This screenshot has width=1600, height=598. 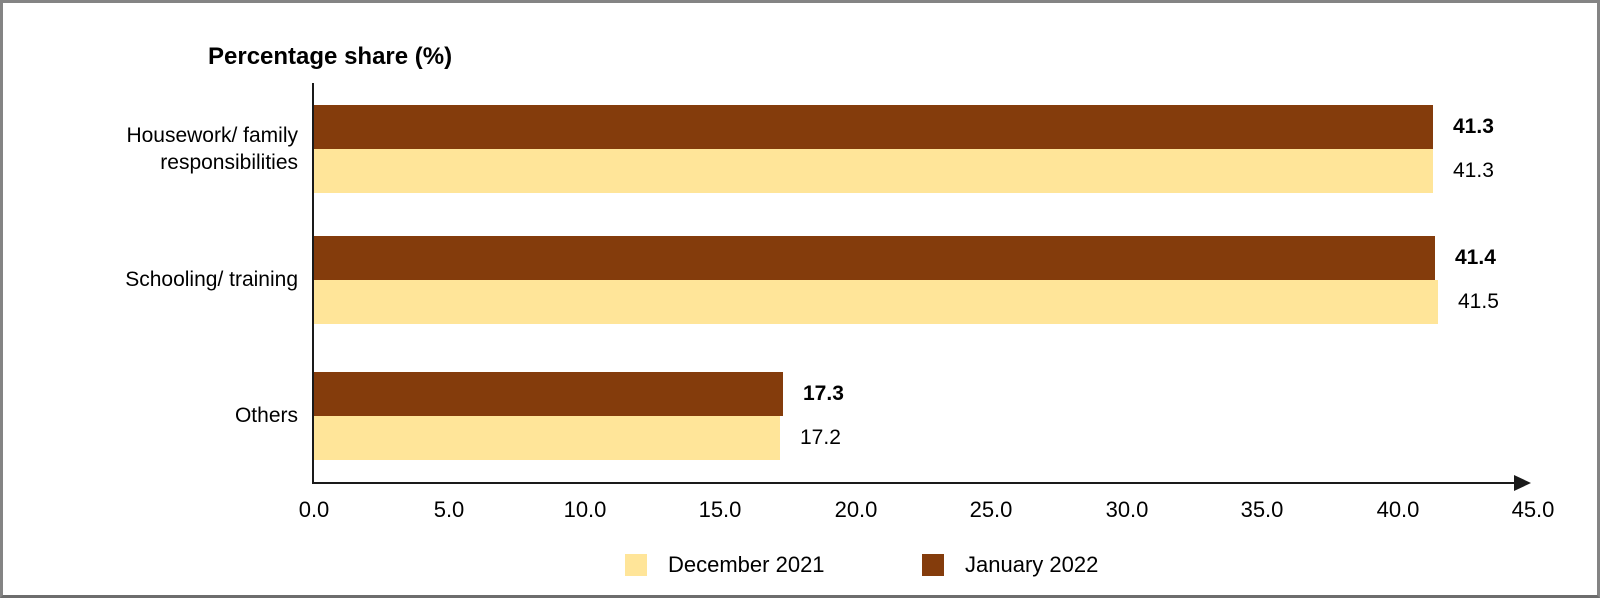 What do you see at coordinates (211, 280) in the screenshot?
I see `category-label: Schooling/ training` at bounding box center [211, 280].